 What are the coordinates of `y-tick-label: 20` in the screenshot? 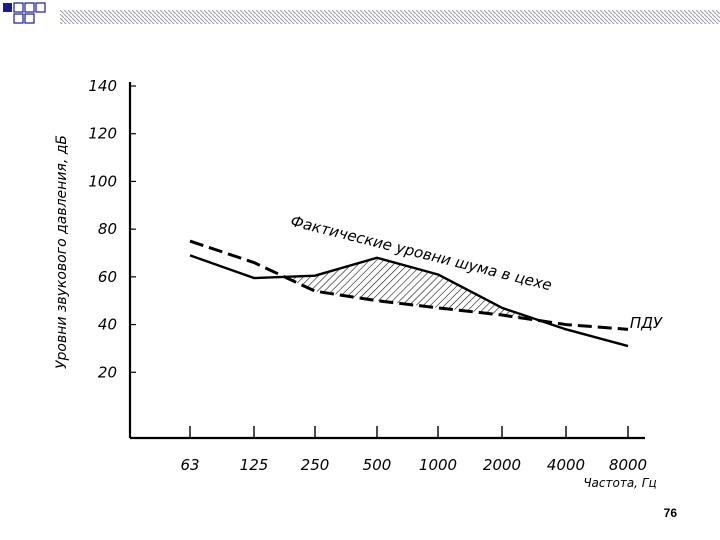 It's located at (107, 372).